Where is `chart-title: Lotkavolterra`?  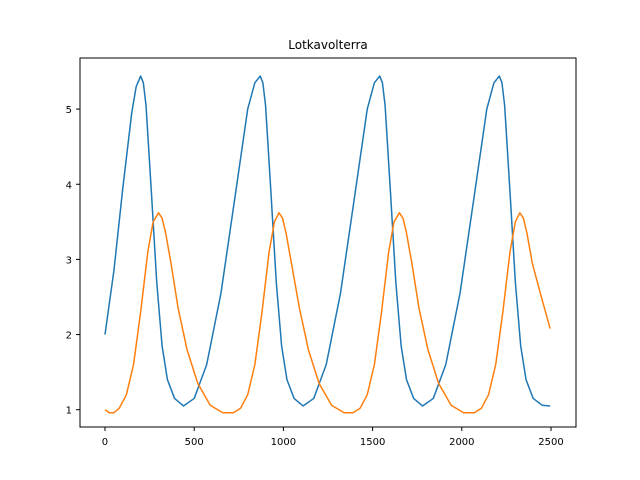
chart-title: Lotkavolterra is located at coordinates (328, 45).